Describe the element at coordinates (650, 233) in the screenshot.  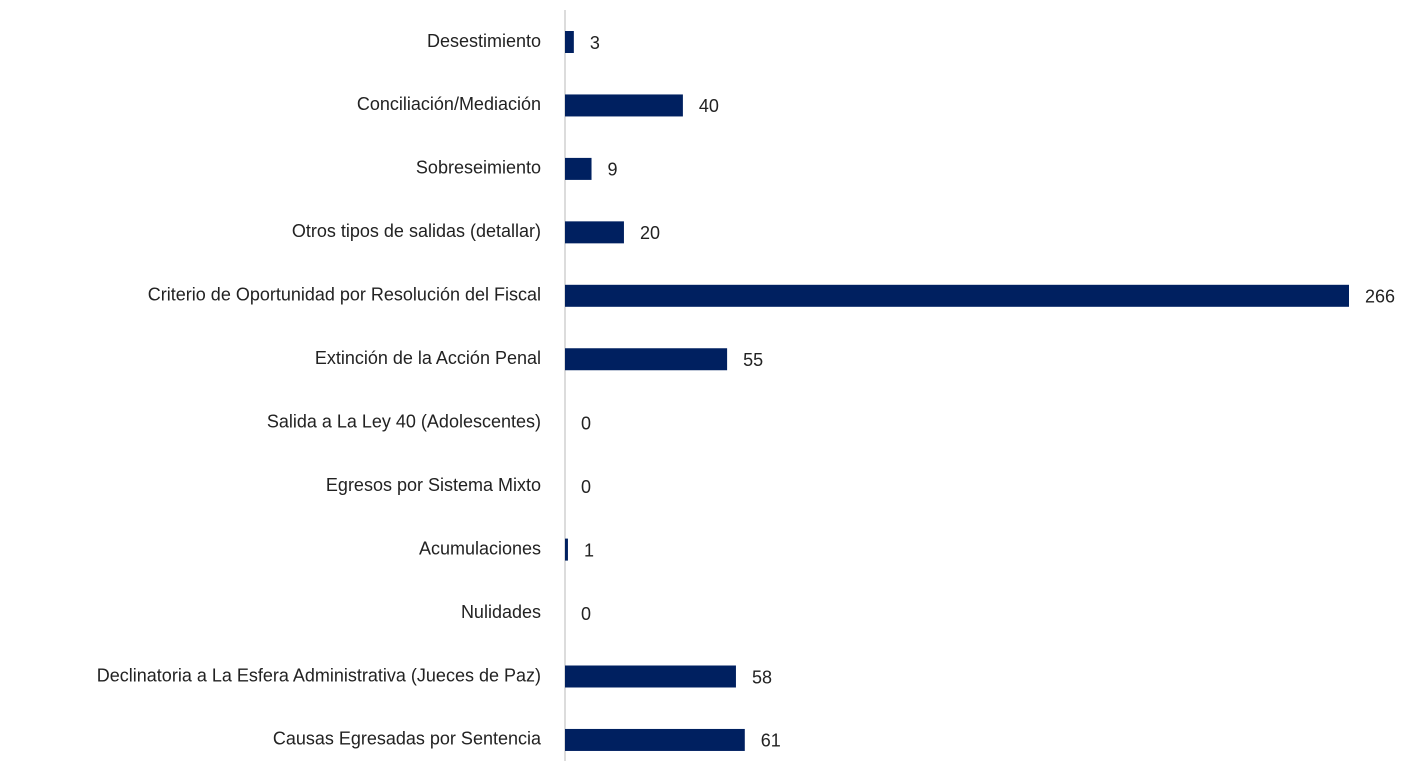
I see `value-label: 20` at that location.